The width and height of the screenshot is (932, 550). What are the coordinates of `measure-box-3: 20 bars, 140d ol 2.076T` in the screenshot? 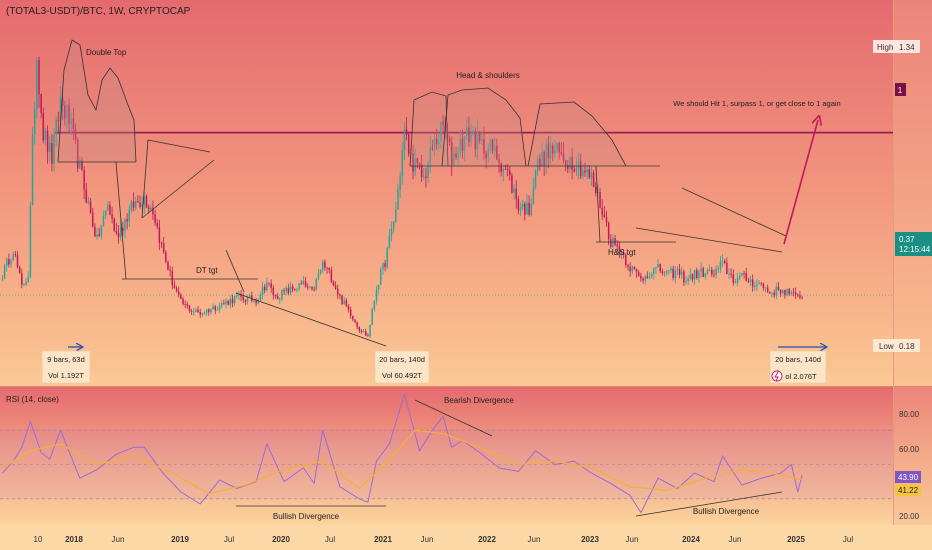 It's located at (797, 365).